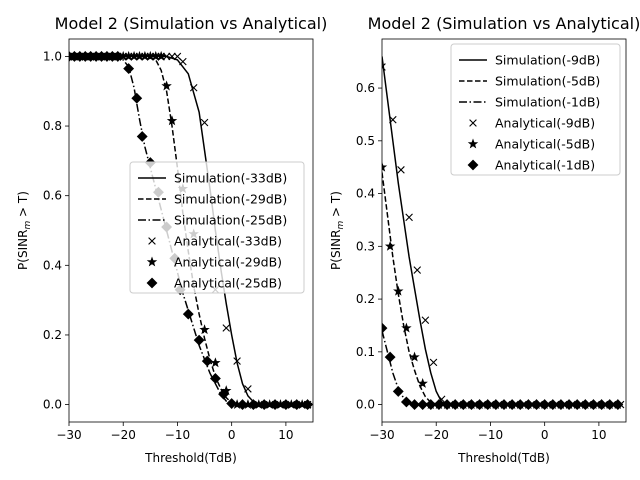  I want to click on legend-label: Simulation(-25dB), so click(230, 220).